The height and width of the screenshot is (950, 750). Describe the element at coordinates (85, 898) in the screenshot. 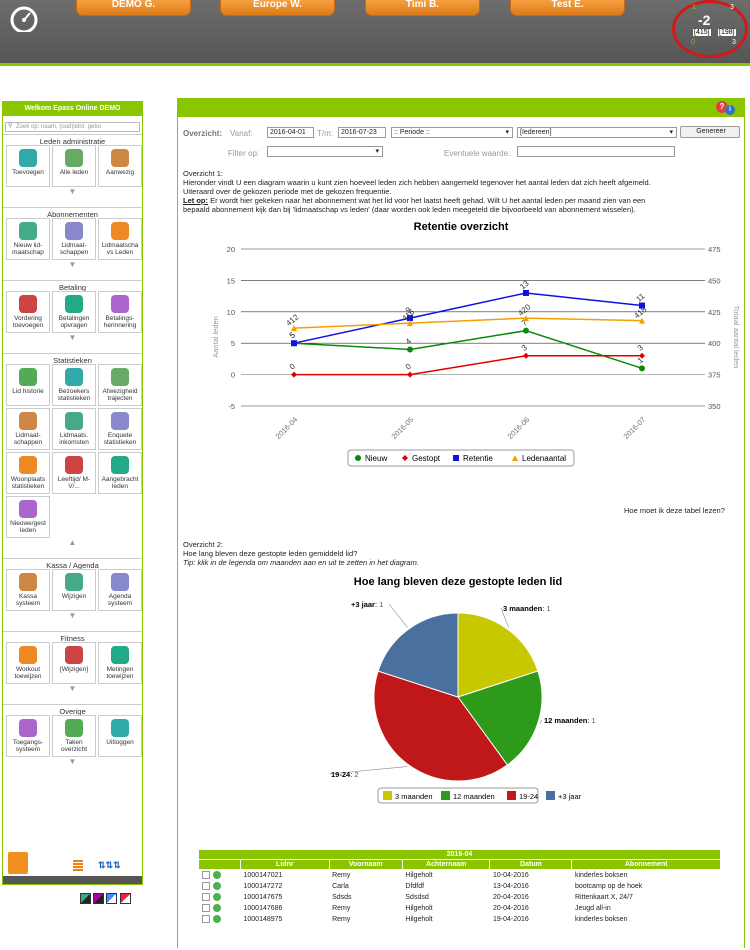

I see `theme-green-swatch` at that location.